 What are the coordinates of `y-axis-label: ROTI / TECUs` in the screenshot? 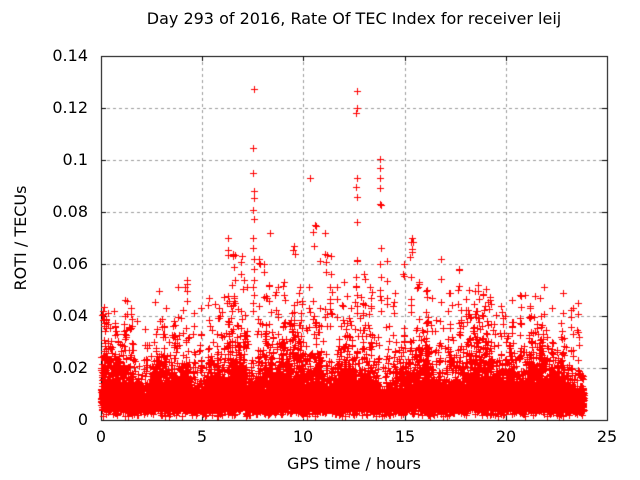 It's located at (20, 238).